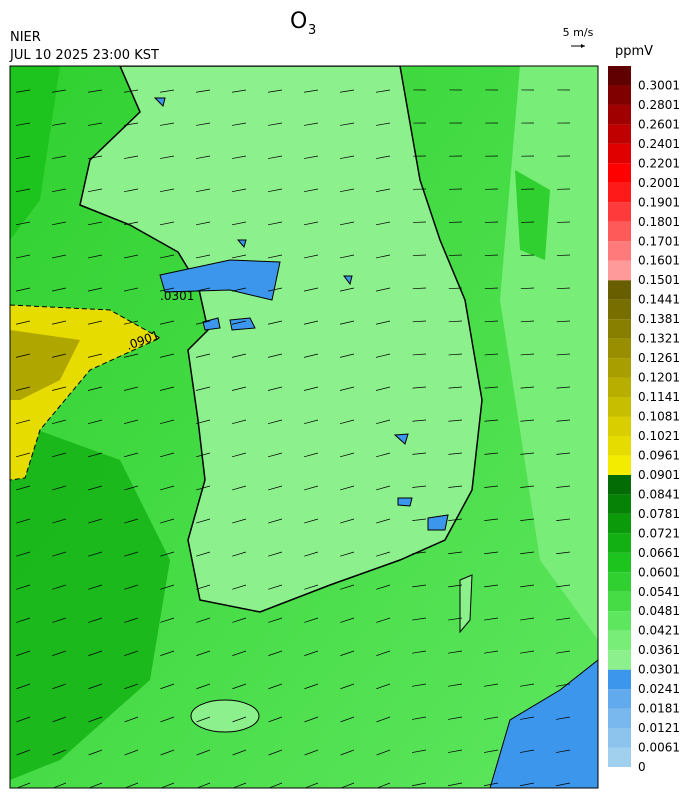  What do you see at coordinates (659, 553) in the screenshot?
I see `colorbar-label: 0.0661` at bounding box center [659, 553].